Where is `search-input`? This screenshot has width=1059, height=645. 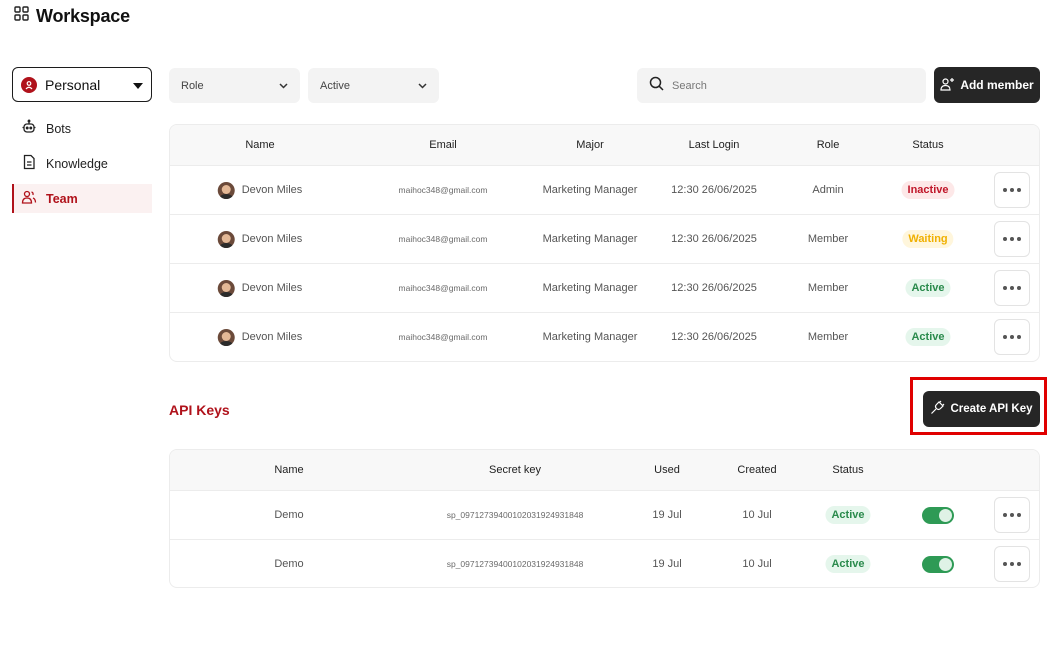
search-input is located at coordinates (793, 85).